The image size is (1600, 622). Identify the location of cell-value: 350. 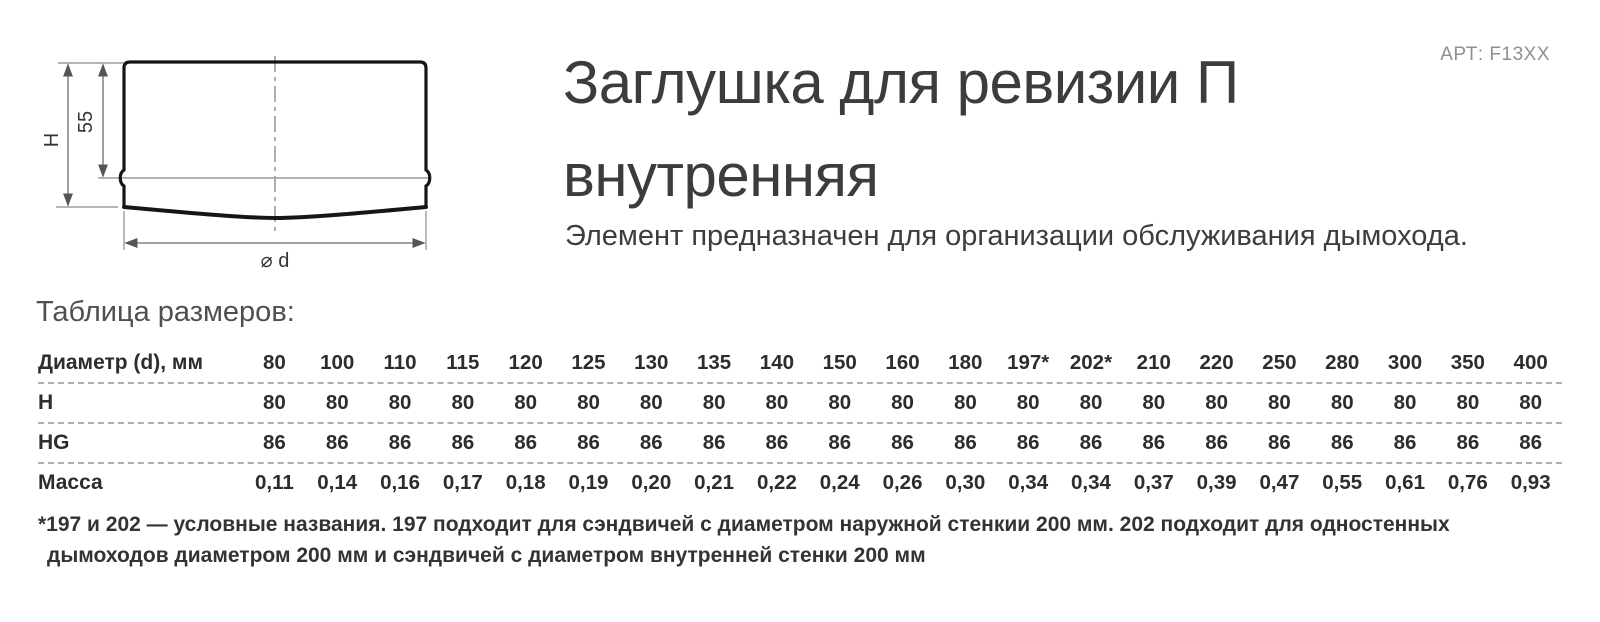
(1467, 362).